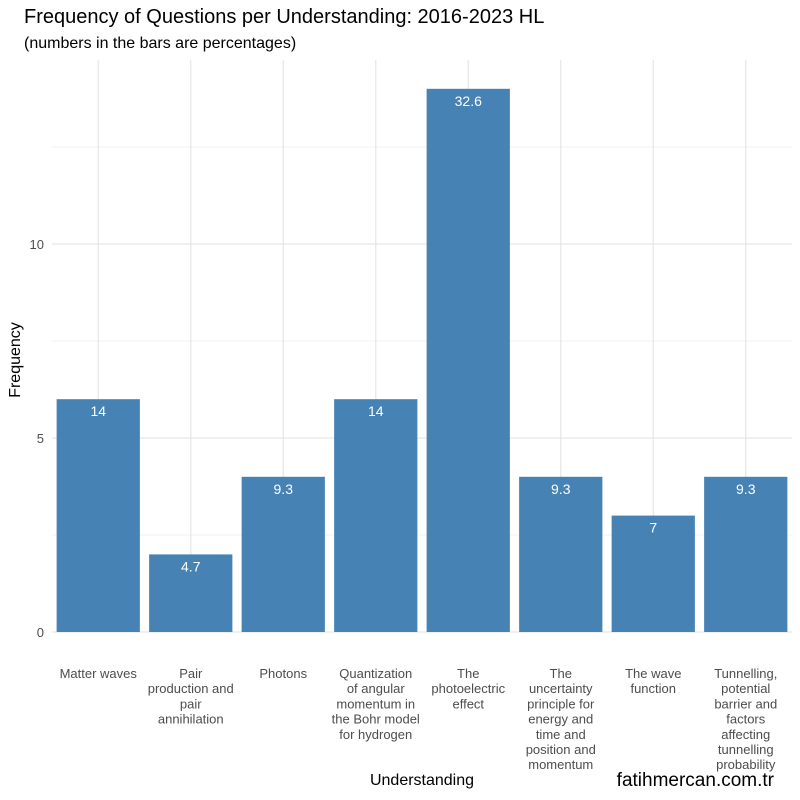 The height and width of the screenshot is (800, 800). What do you see at coordinates (191, 696) in the screenshot?
I see `x-tick-label: Pair production and pair annihilation` at bounding box center [191, 696].